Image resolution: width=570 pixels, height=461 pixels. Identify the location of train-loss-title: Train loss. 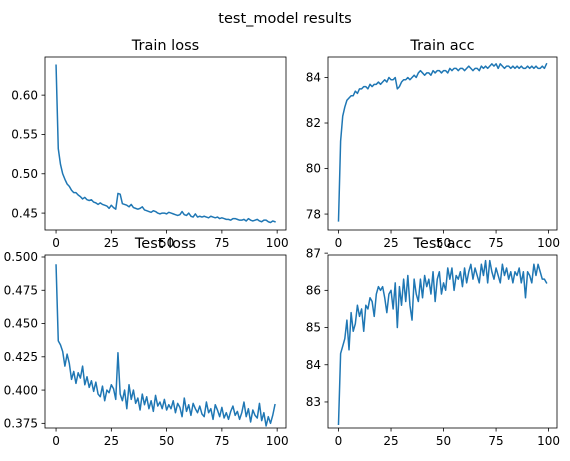
(165, 46).